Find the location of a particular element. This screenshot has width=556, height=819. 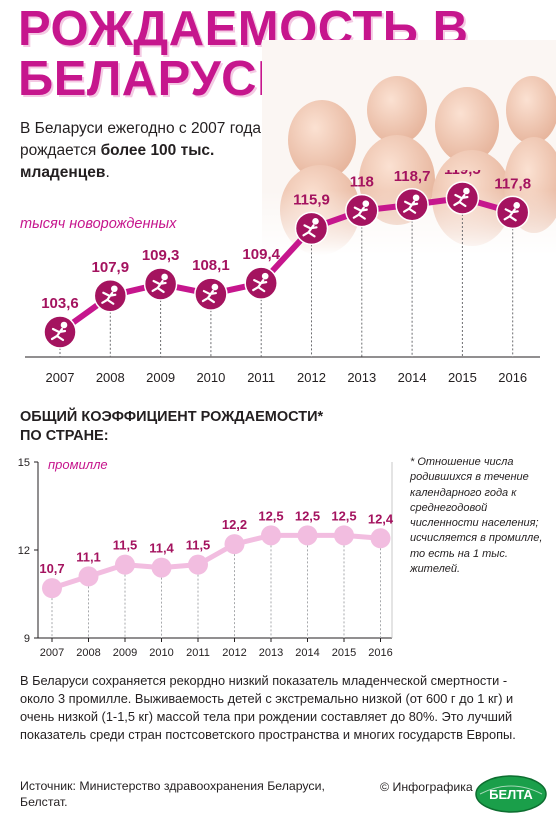

births-value-label: 118 is located at coordinates (362, 182).